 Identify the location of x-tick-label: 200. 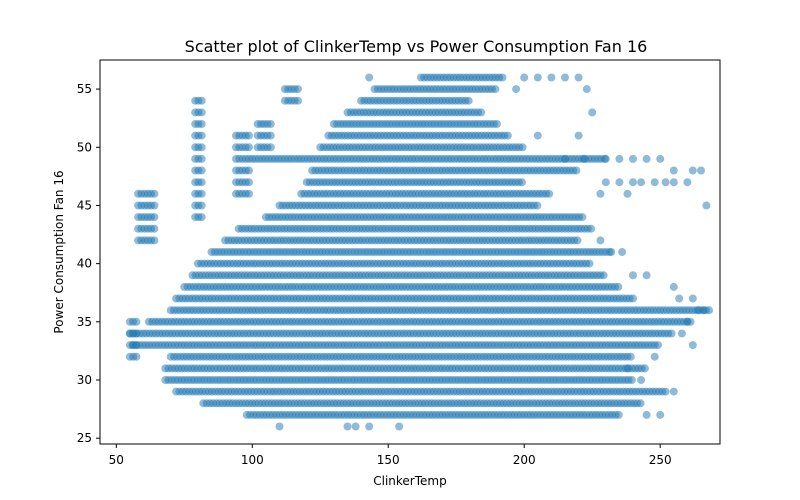
(524, 460).